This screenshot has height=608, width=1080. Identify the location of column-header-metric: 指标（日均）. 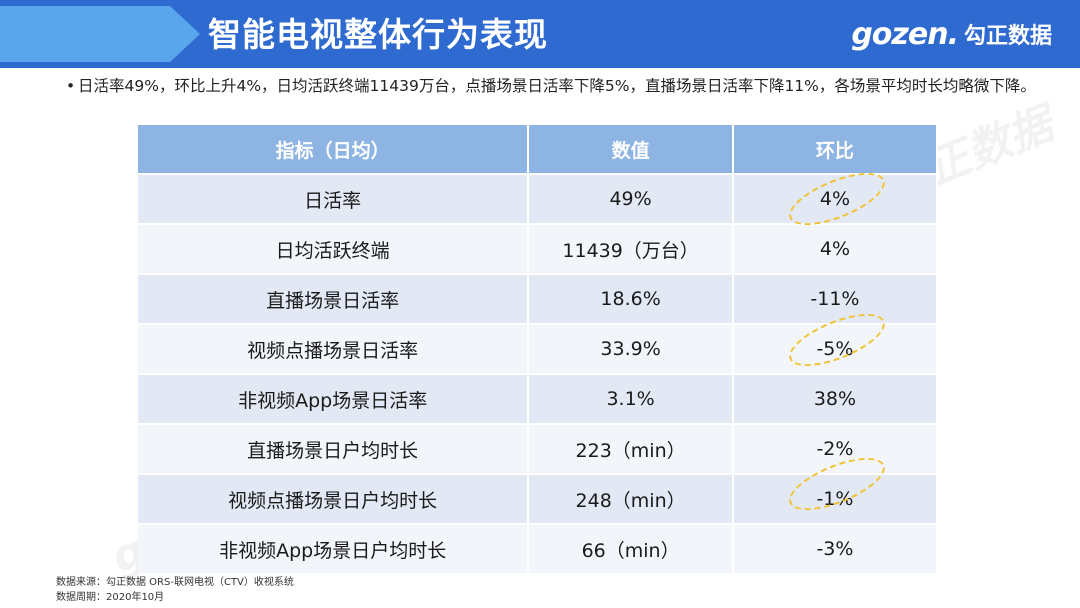
(334, 149).